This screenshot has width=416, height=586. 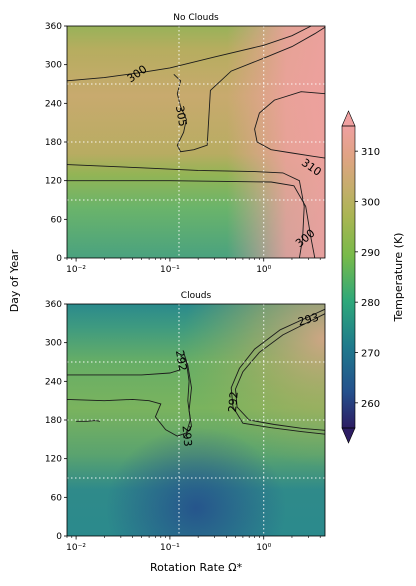 What do you see at coordinates (370, 203) in the screenshot?
I see `colorbar-tick-label: 300` at bounding box center [370, 203].